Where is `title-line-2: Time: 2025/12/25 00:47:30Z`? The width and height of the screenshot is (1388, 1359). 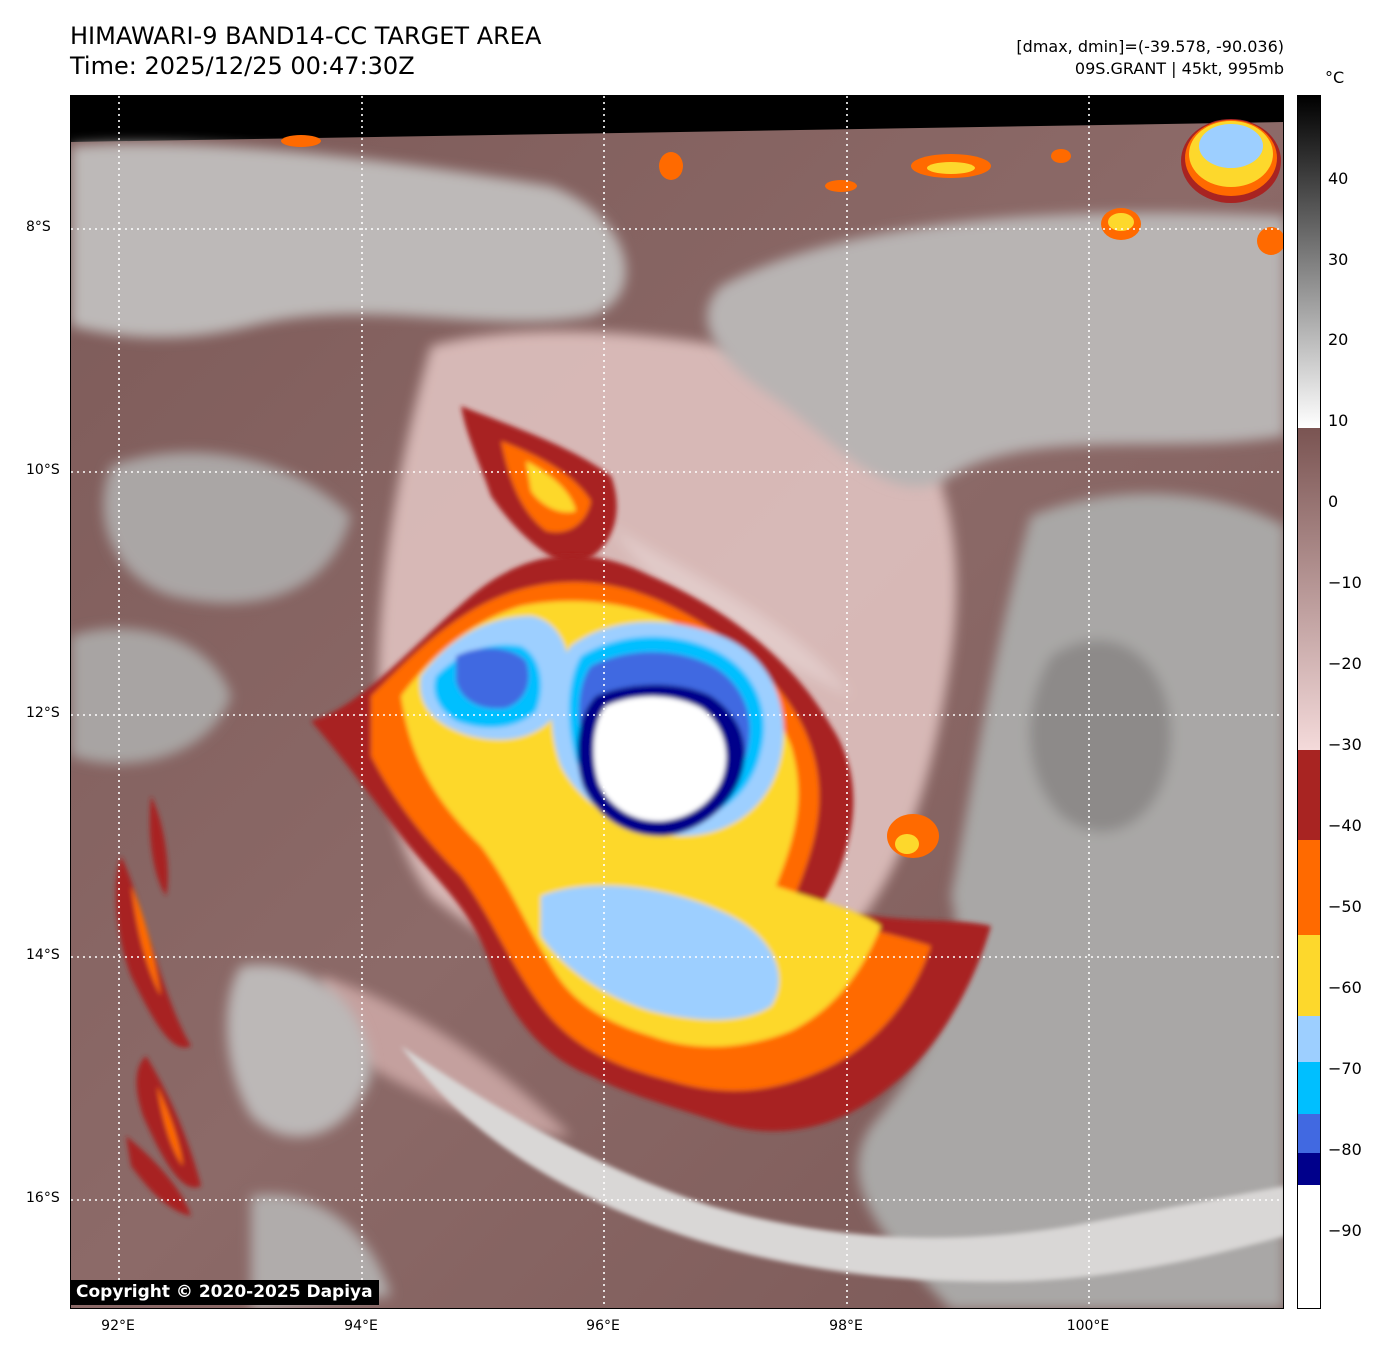 title-line-2: Time: 2025/12/25 00:47:30Z is located at coordinates (242, 66).